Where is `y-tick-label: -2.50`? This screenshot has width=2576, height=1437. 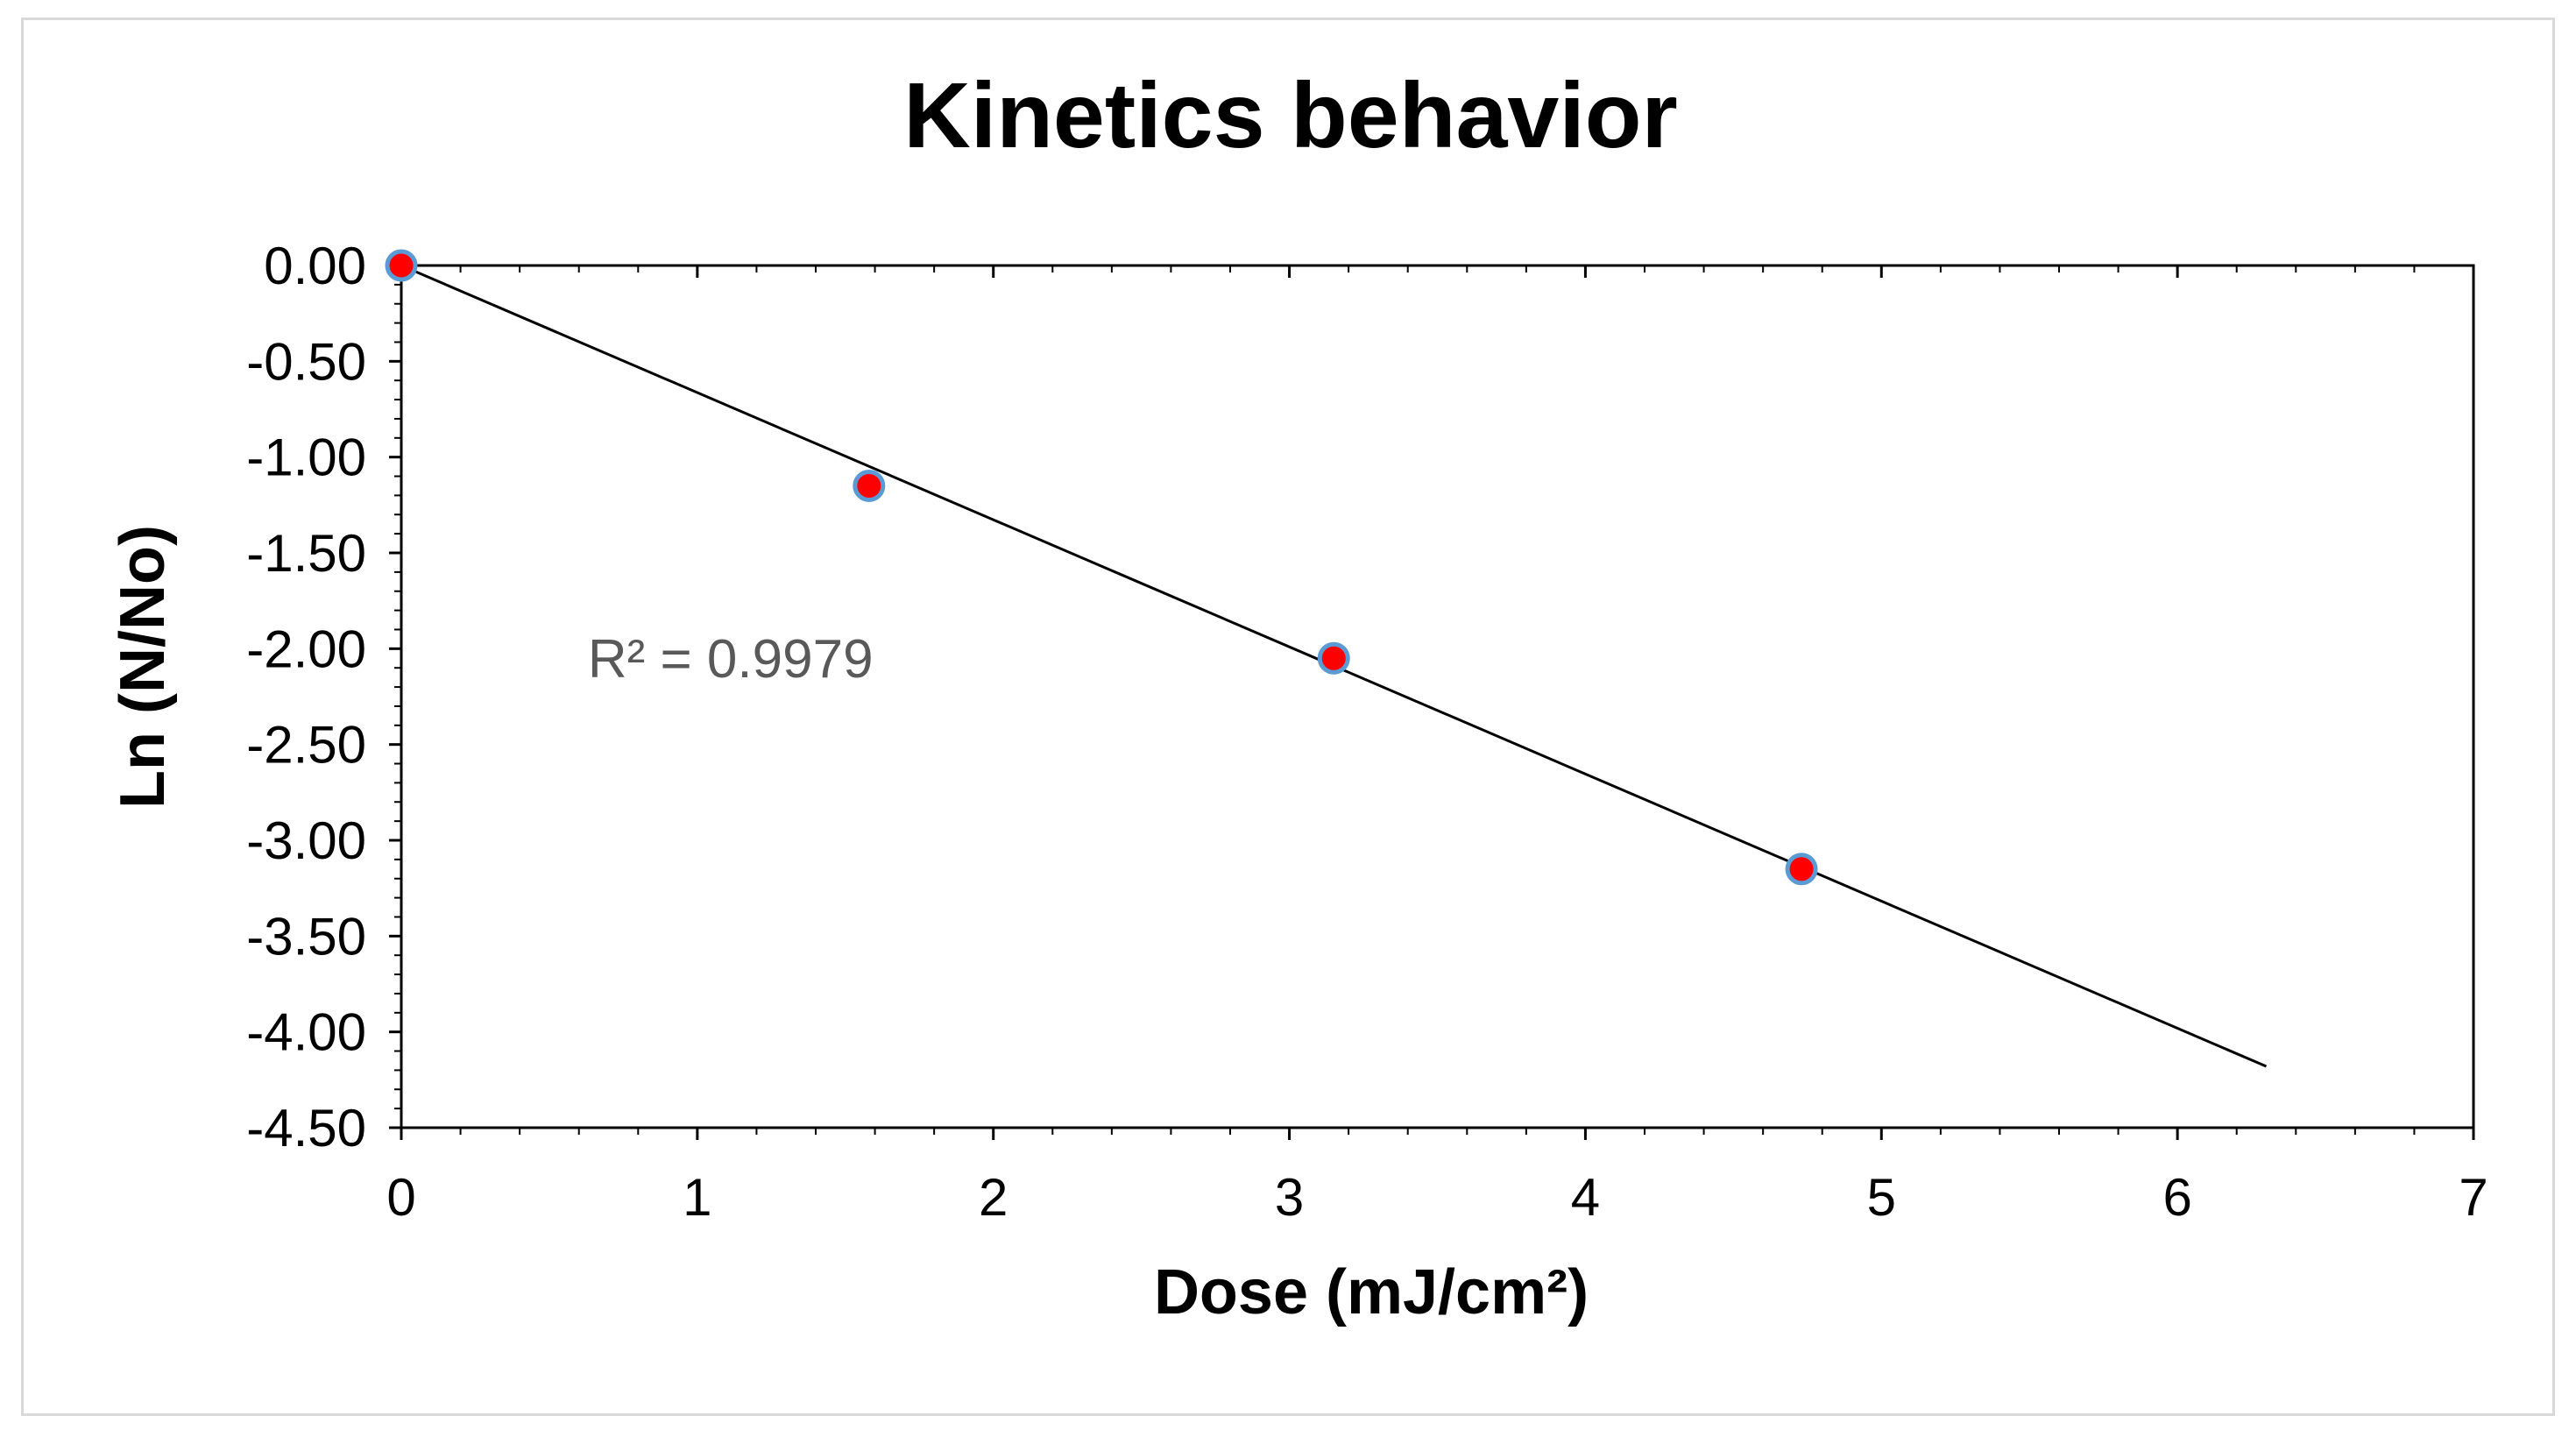 y-tick-label: -2.50 is located at coordinates (306, 745).